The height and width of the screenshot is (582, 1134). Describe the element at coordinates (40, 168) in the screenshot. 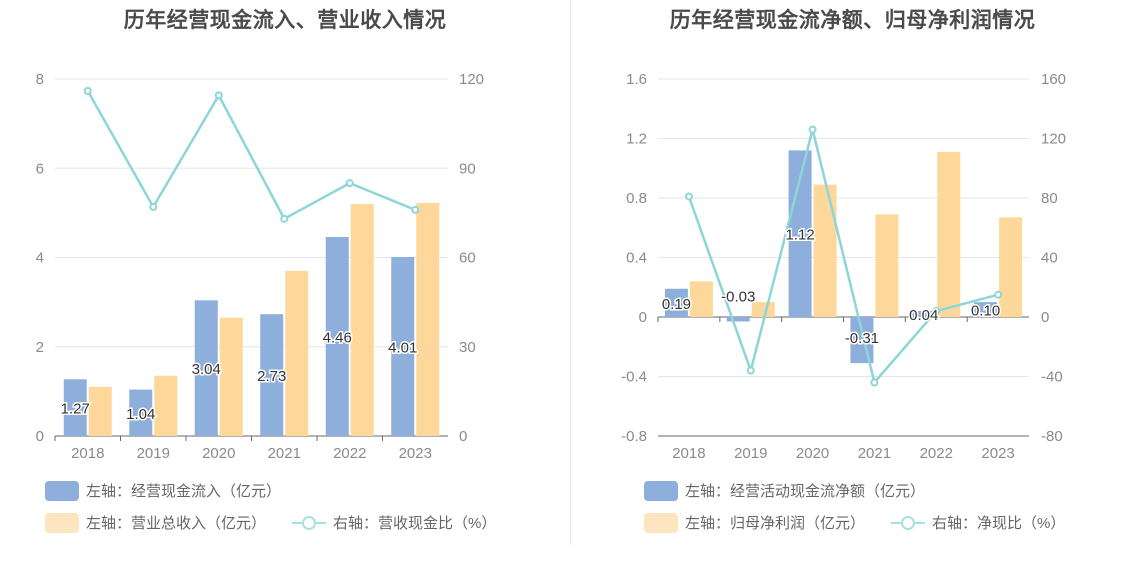

I see `y-left-tick-label: 6` at that location.